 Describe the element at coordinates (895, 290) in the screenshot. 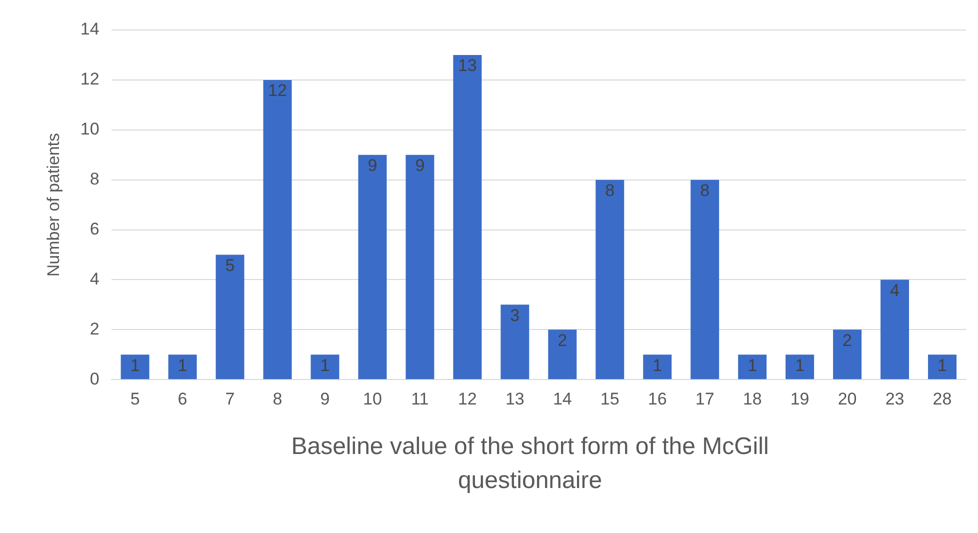

I see `data-label: 4` at that location.